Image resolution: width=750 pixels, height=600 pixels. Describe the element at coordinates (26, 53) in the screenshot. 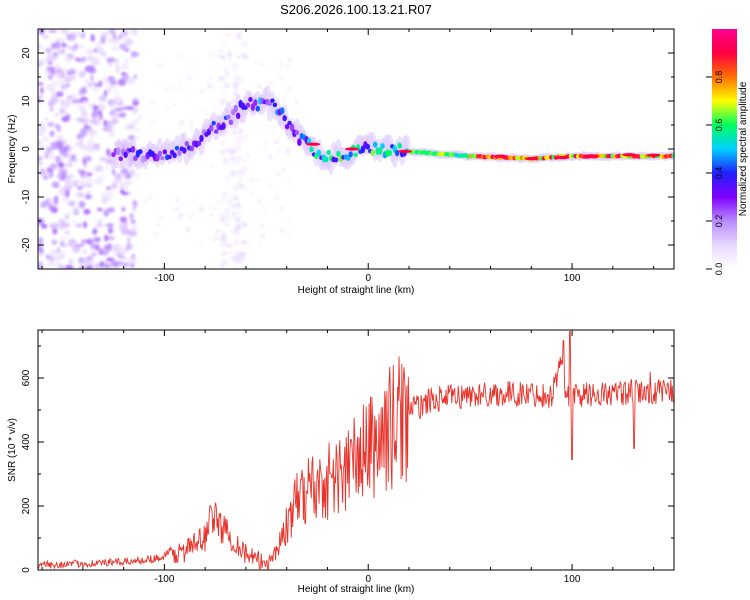

I see `y-tick-label: 20` at that location.